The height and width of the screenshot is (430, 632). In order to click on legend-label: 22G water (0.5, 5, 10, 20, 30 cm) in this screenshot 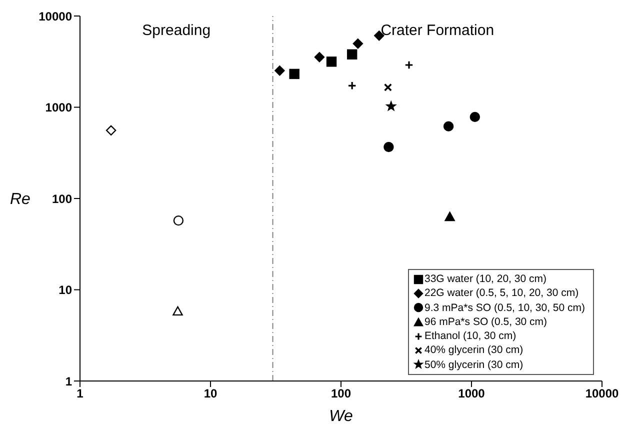, I will do `click(501, 293)`.